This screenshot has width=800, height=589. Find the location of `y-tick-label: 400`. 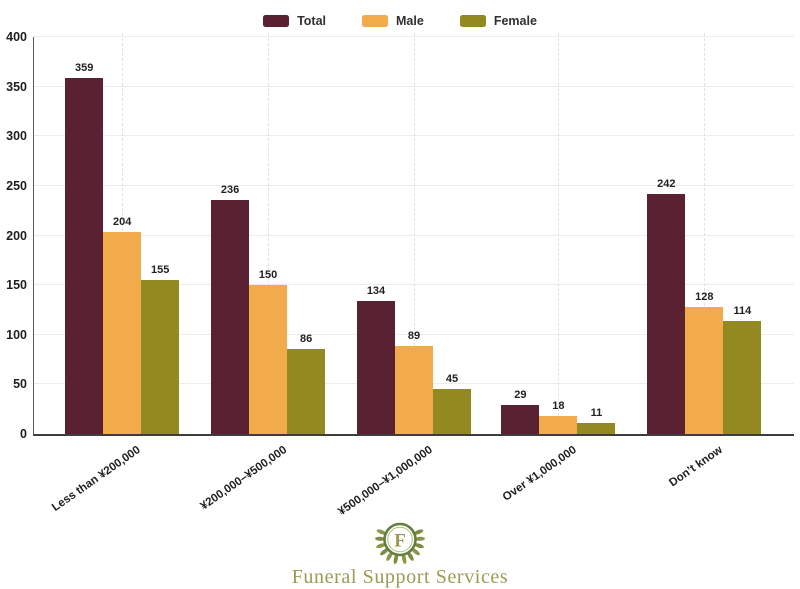

y-tick-label: 400 is located at coordinates (16, 37).